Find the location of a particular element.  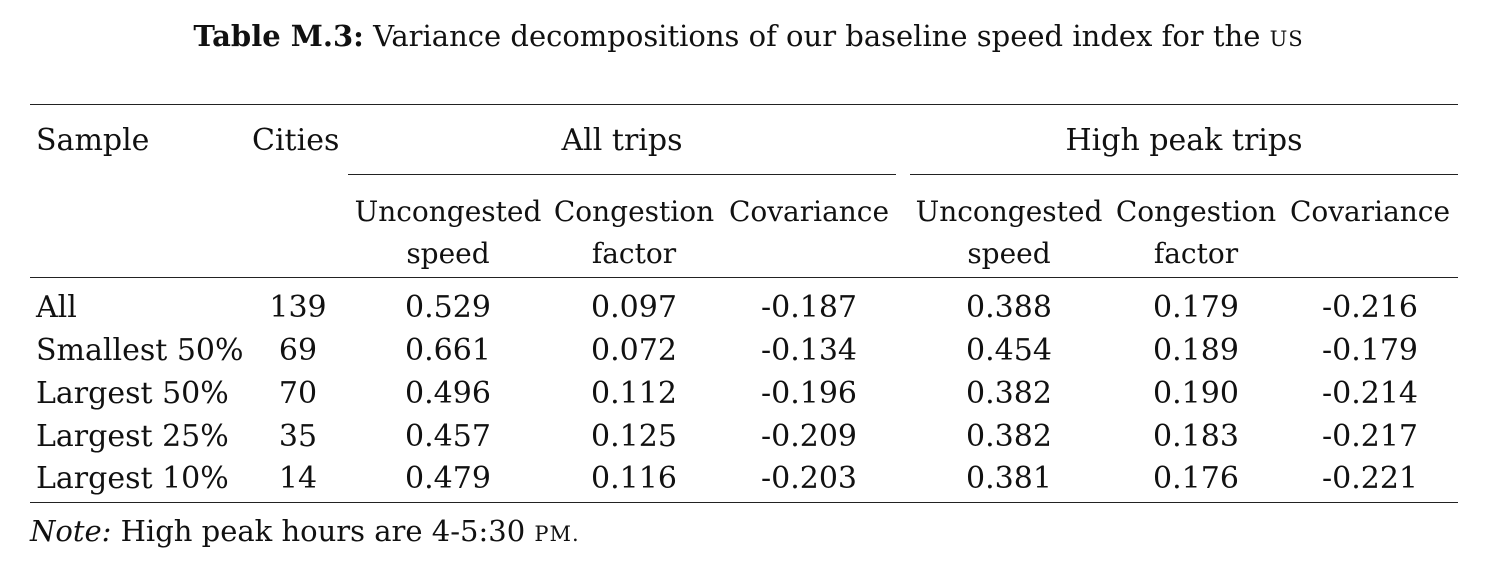

row-cities: 139 is located at coordinates (298, 307).